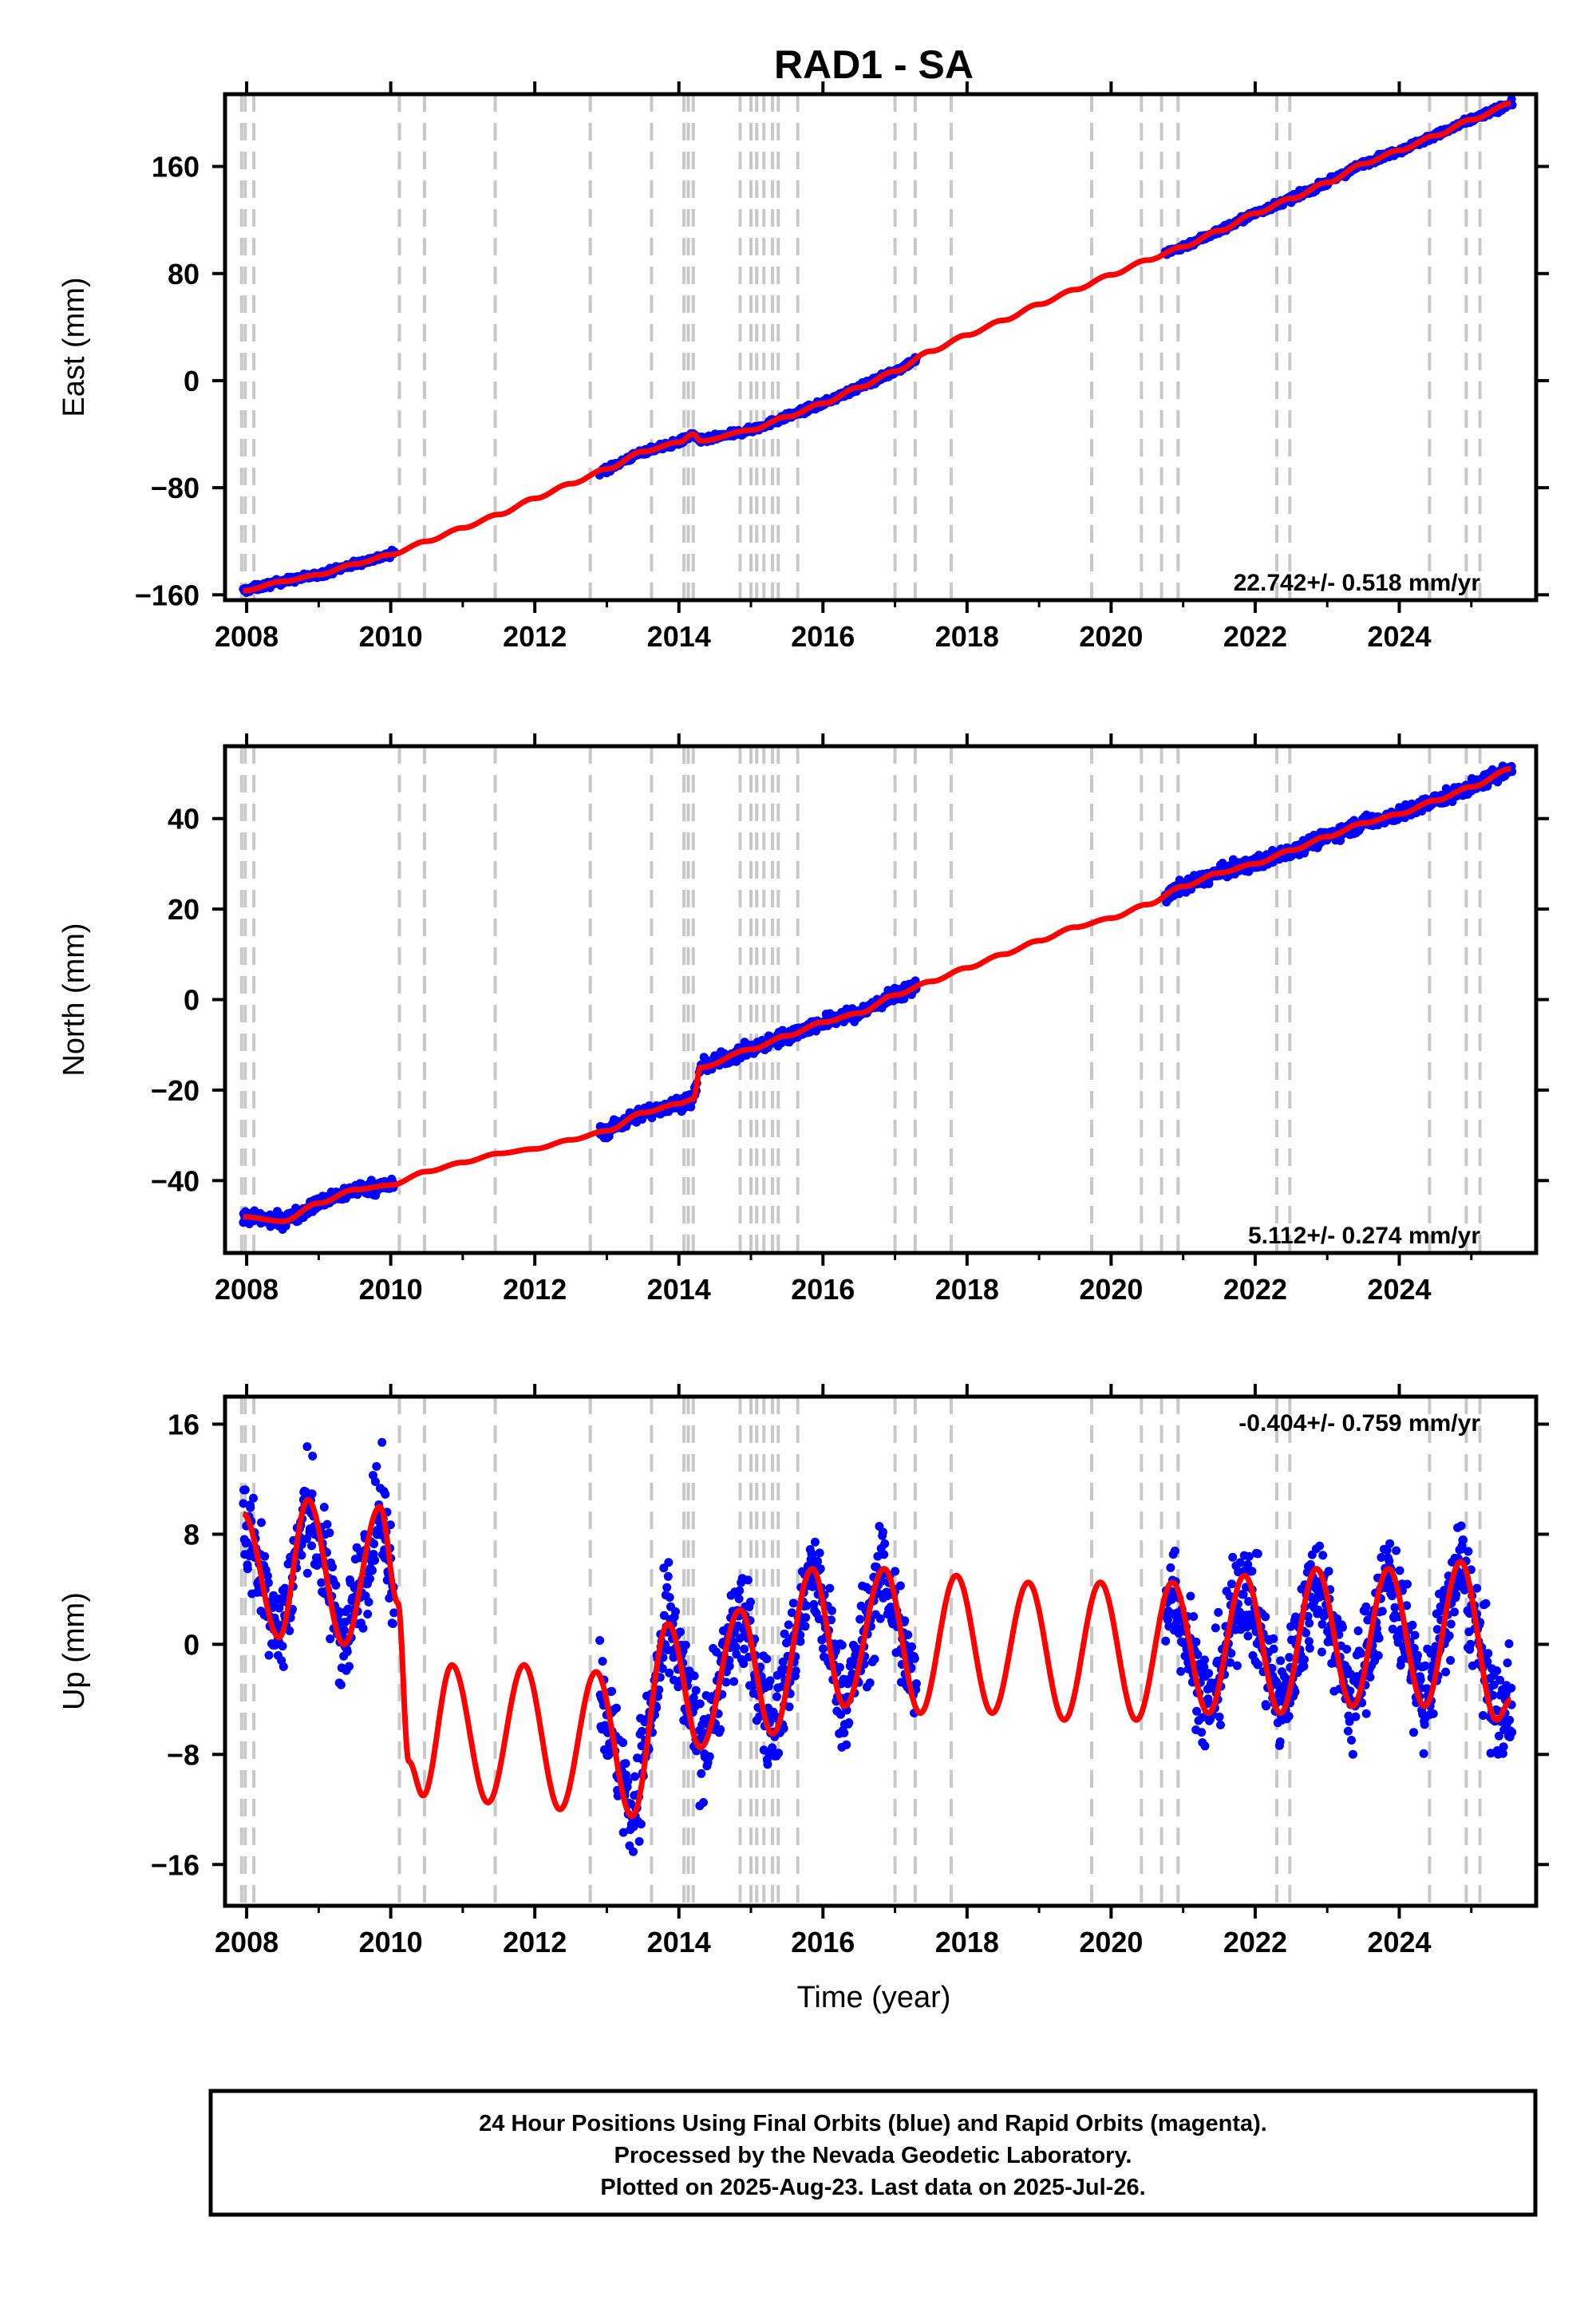 The height and width of the screenshot is (2316, 1596). What do you see at coordinates (167, 595) in the screenshot?
I see `y-tick-label: −160` at bounding box center [167, 595].